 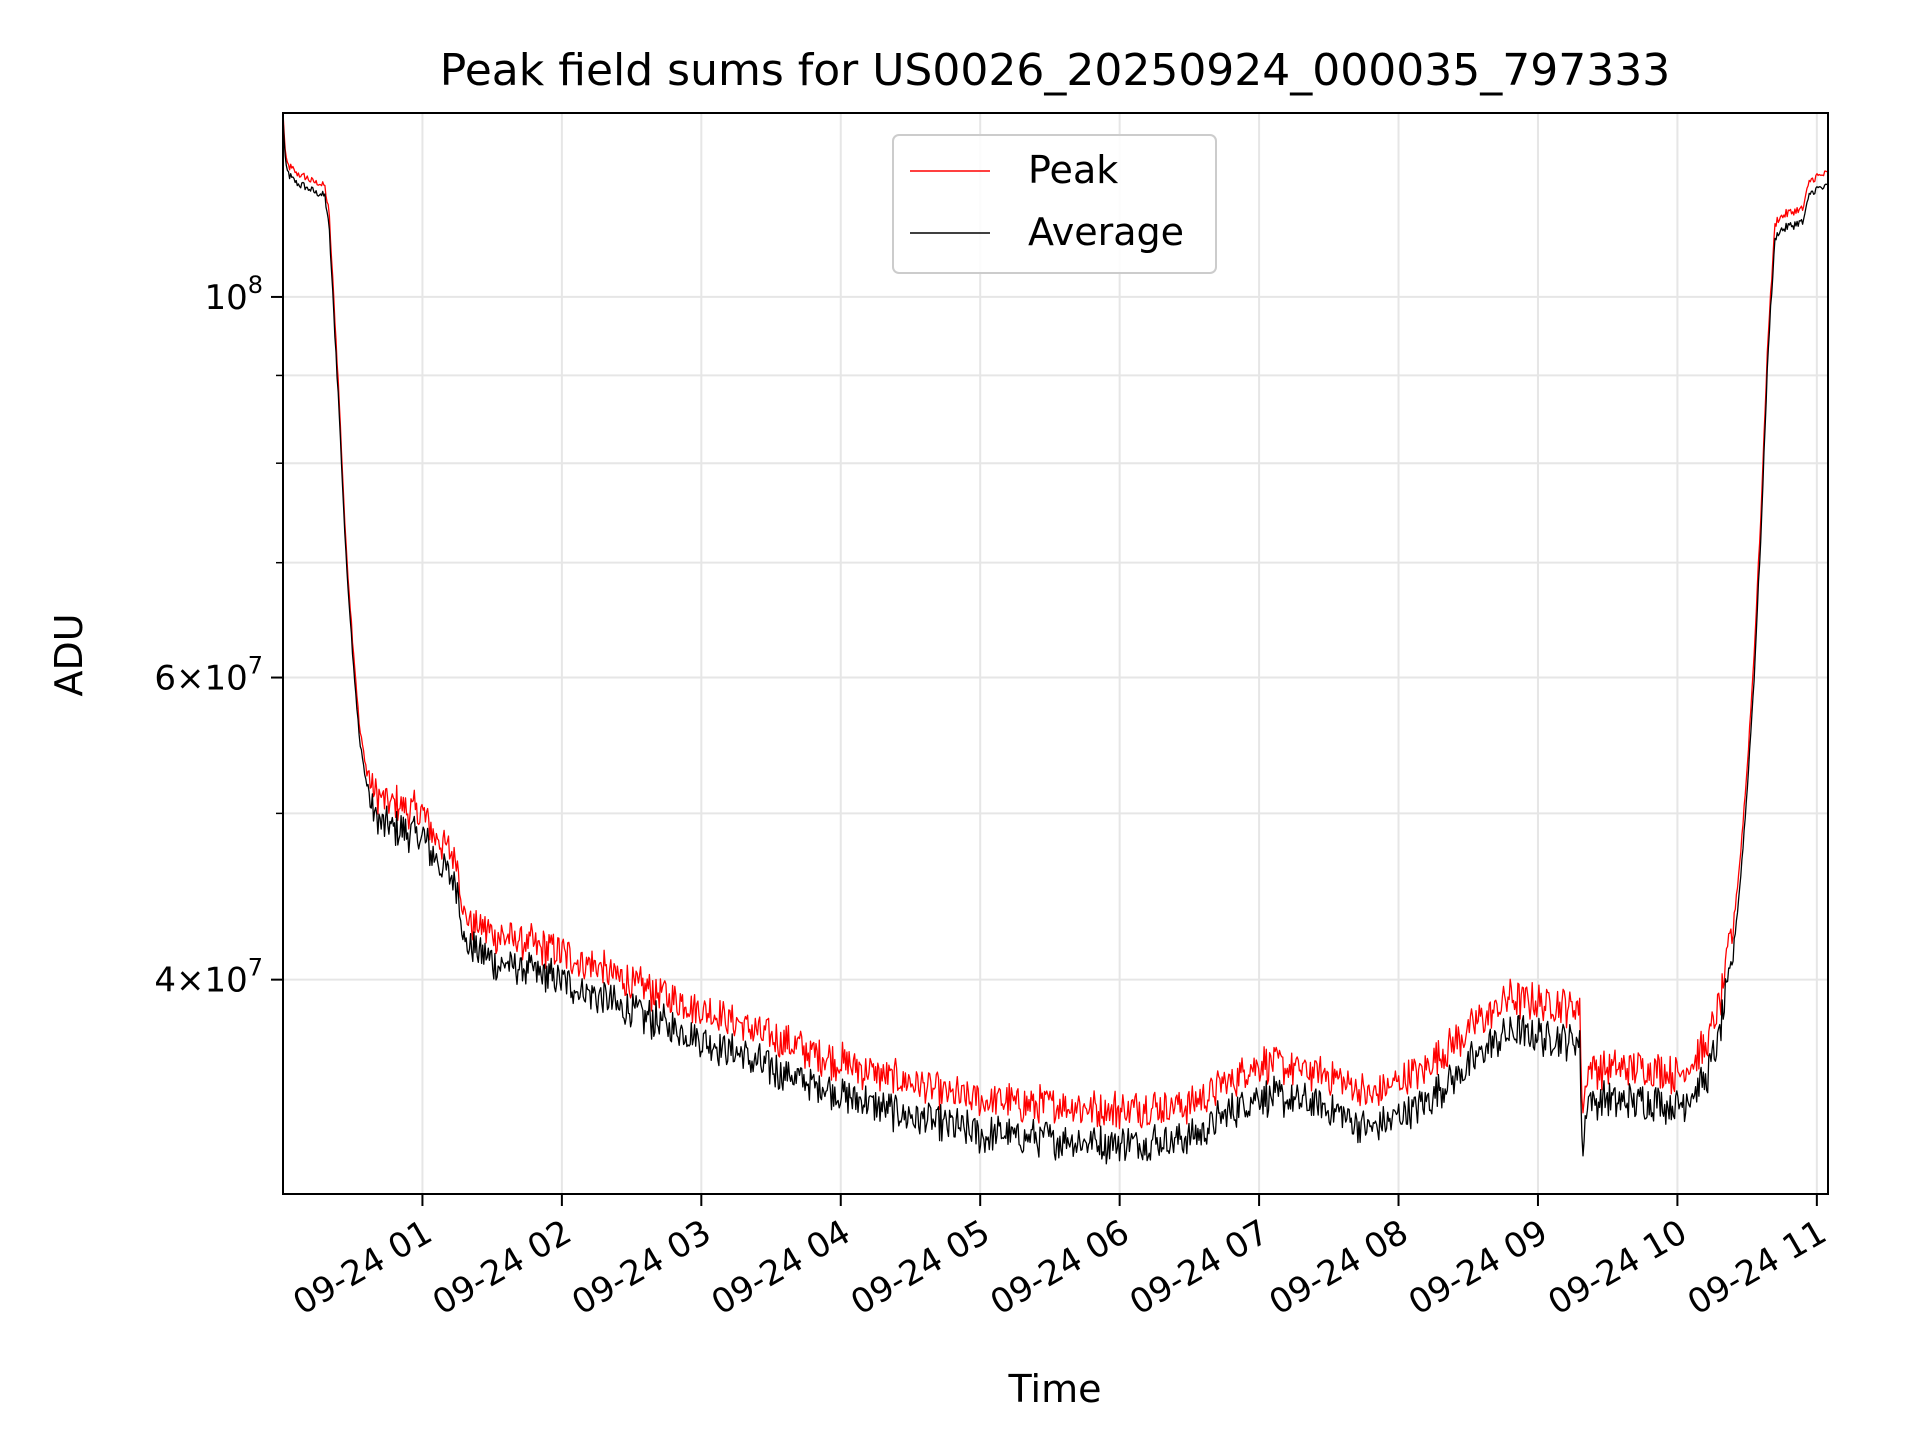 I want to click on legend-label-peak: Peak, so click(x=1073, y=170).